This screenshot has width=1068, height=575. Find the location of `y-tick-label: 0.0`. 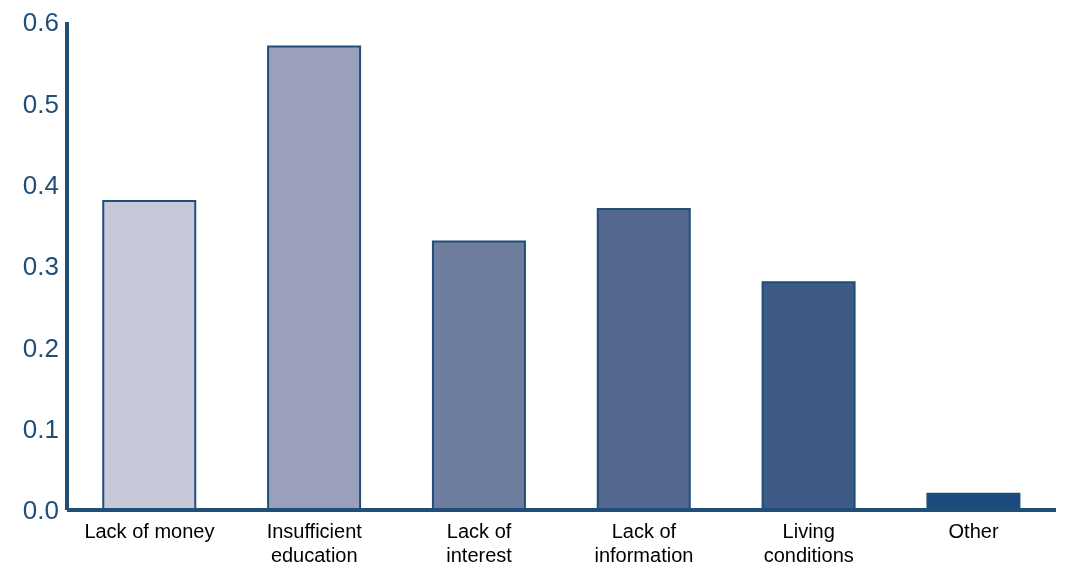

y-tick-label: 0.0 is located at coordinates (40, 510).